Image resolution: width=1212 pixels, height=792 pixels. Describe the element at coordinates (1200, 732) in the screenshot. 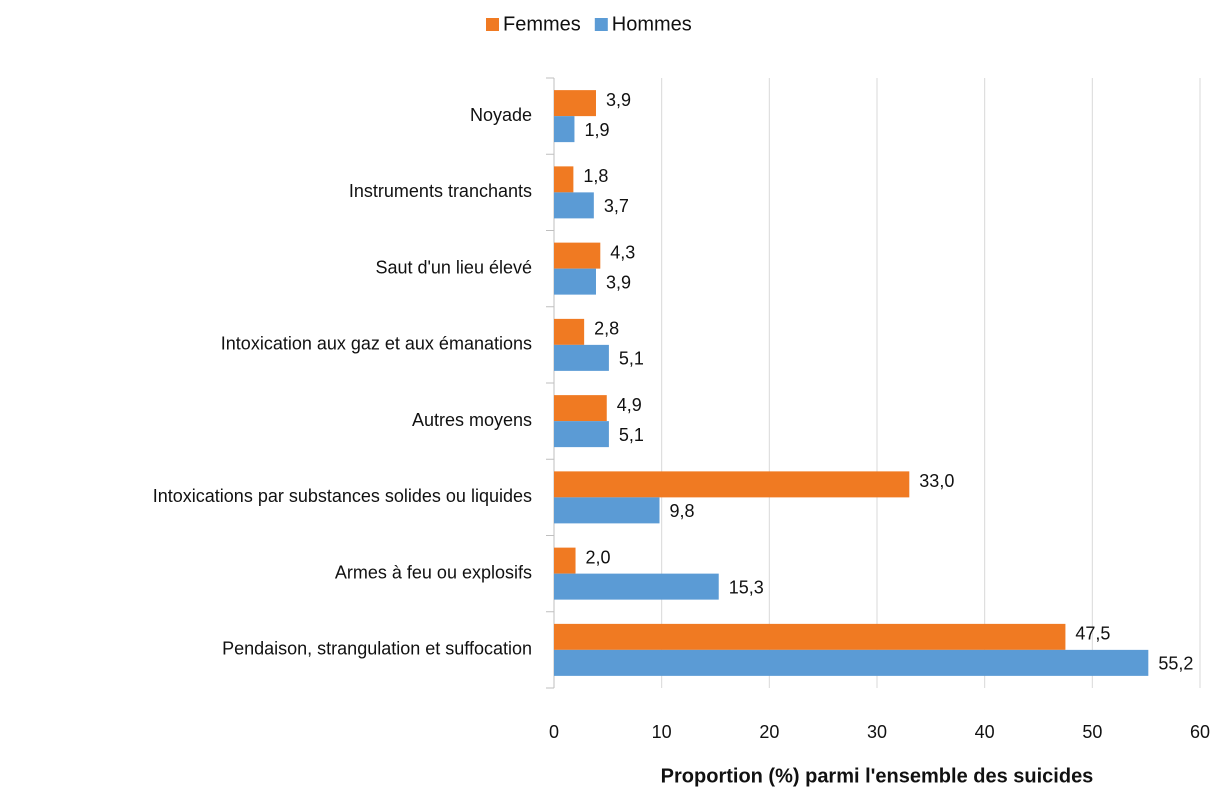

I see `x-tick-label: 60` at that location.